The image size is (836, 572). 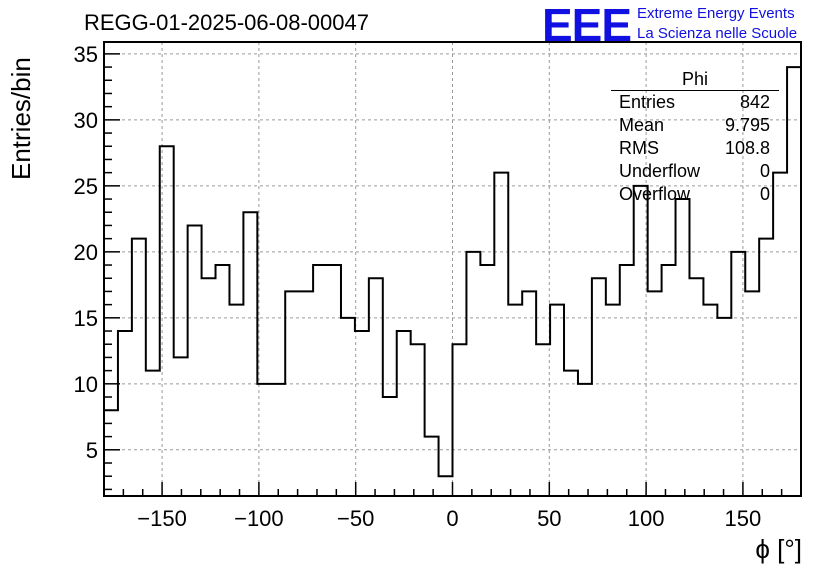 I want to click on stats-label: Underflow, so click(x=660, y=171).